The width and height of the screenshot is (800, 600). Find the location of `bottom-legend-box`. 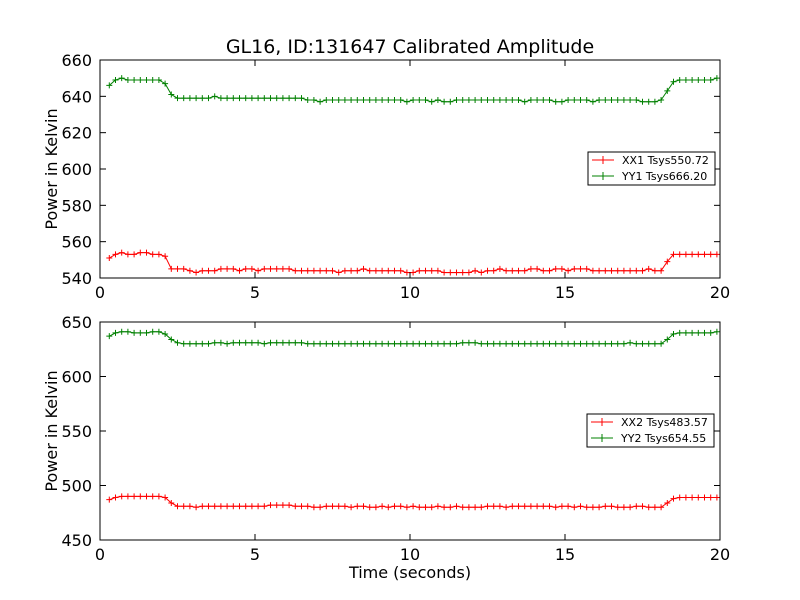

bottom-legend-box is located at coordinates (650, 430).